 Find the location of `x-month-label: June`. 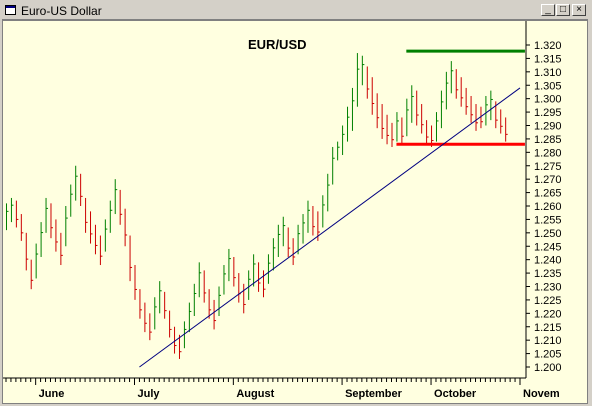

x-month-label: June is located at coordinates (52, 394).